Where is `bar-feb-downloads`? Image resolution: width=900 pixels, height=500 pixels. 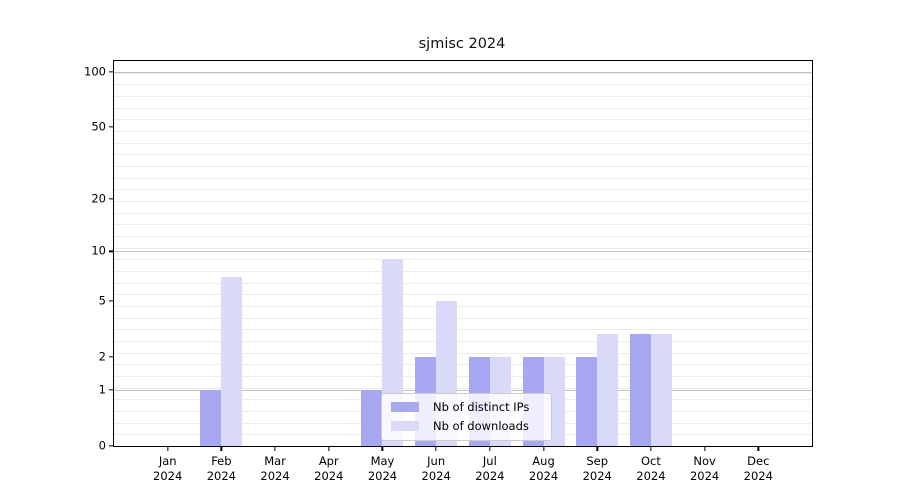 bar-feb-downloads is located at coordinates (232, 361).